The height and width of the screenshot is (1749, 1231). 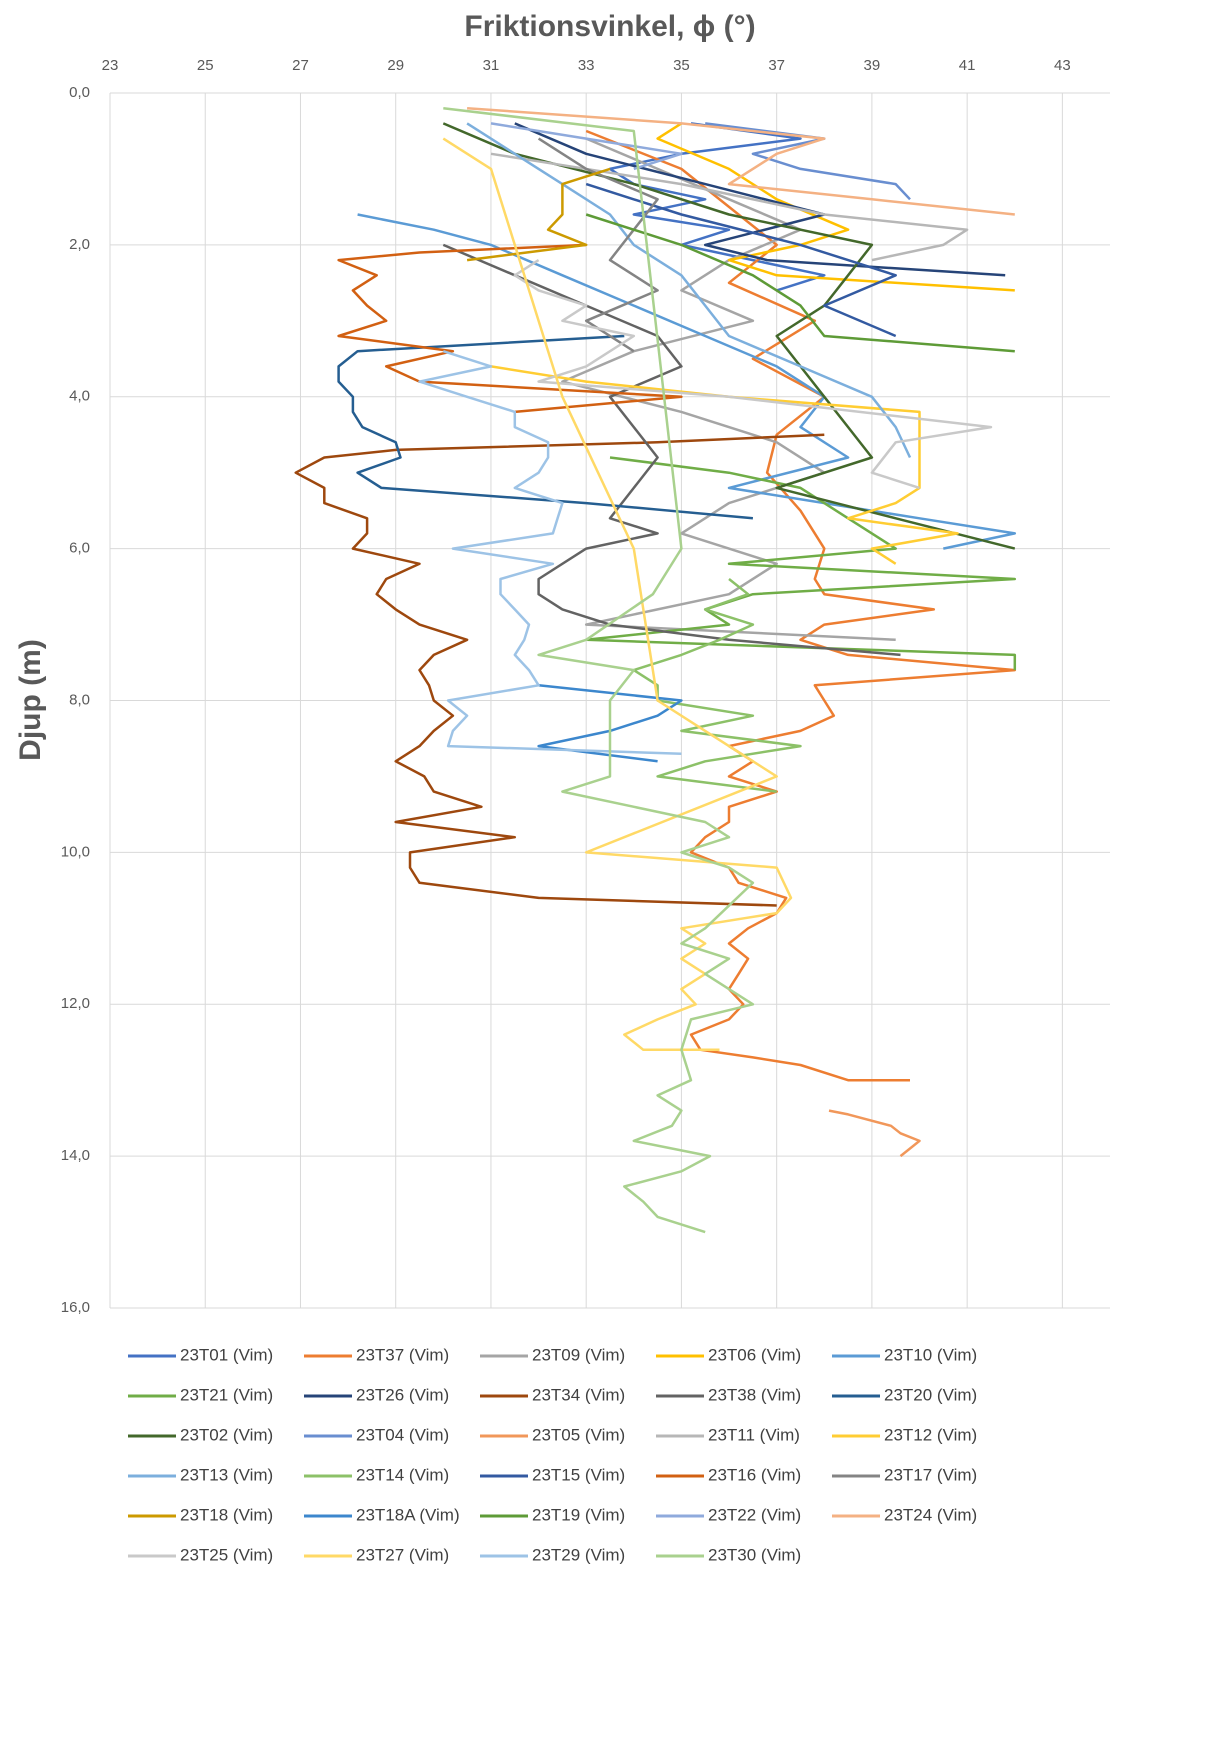 What do you see at coordinates (578, 1394) in the screenshot?
I see `legend-label: 23T34 (Vim)` at bounding box center [578, 1394].